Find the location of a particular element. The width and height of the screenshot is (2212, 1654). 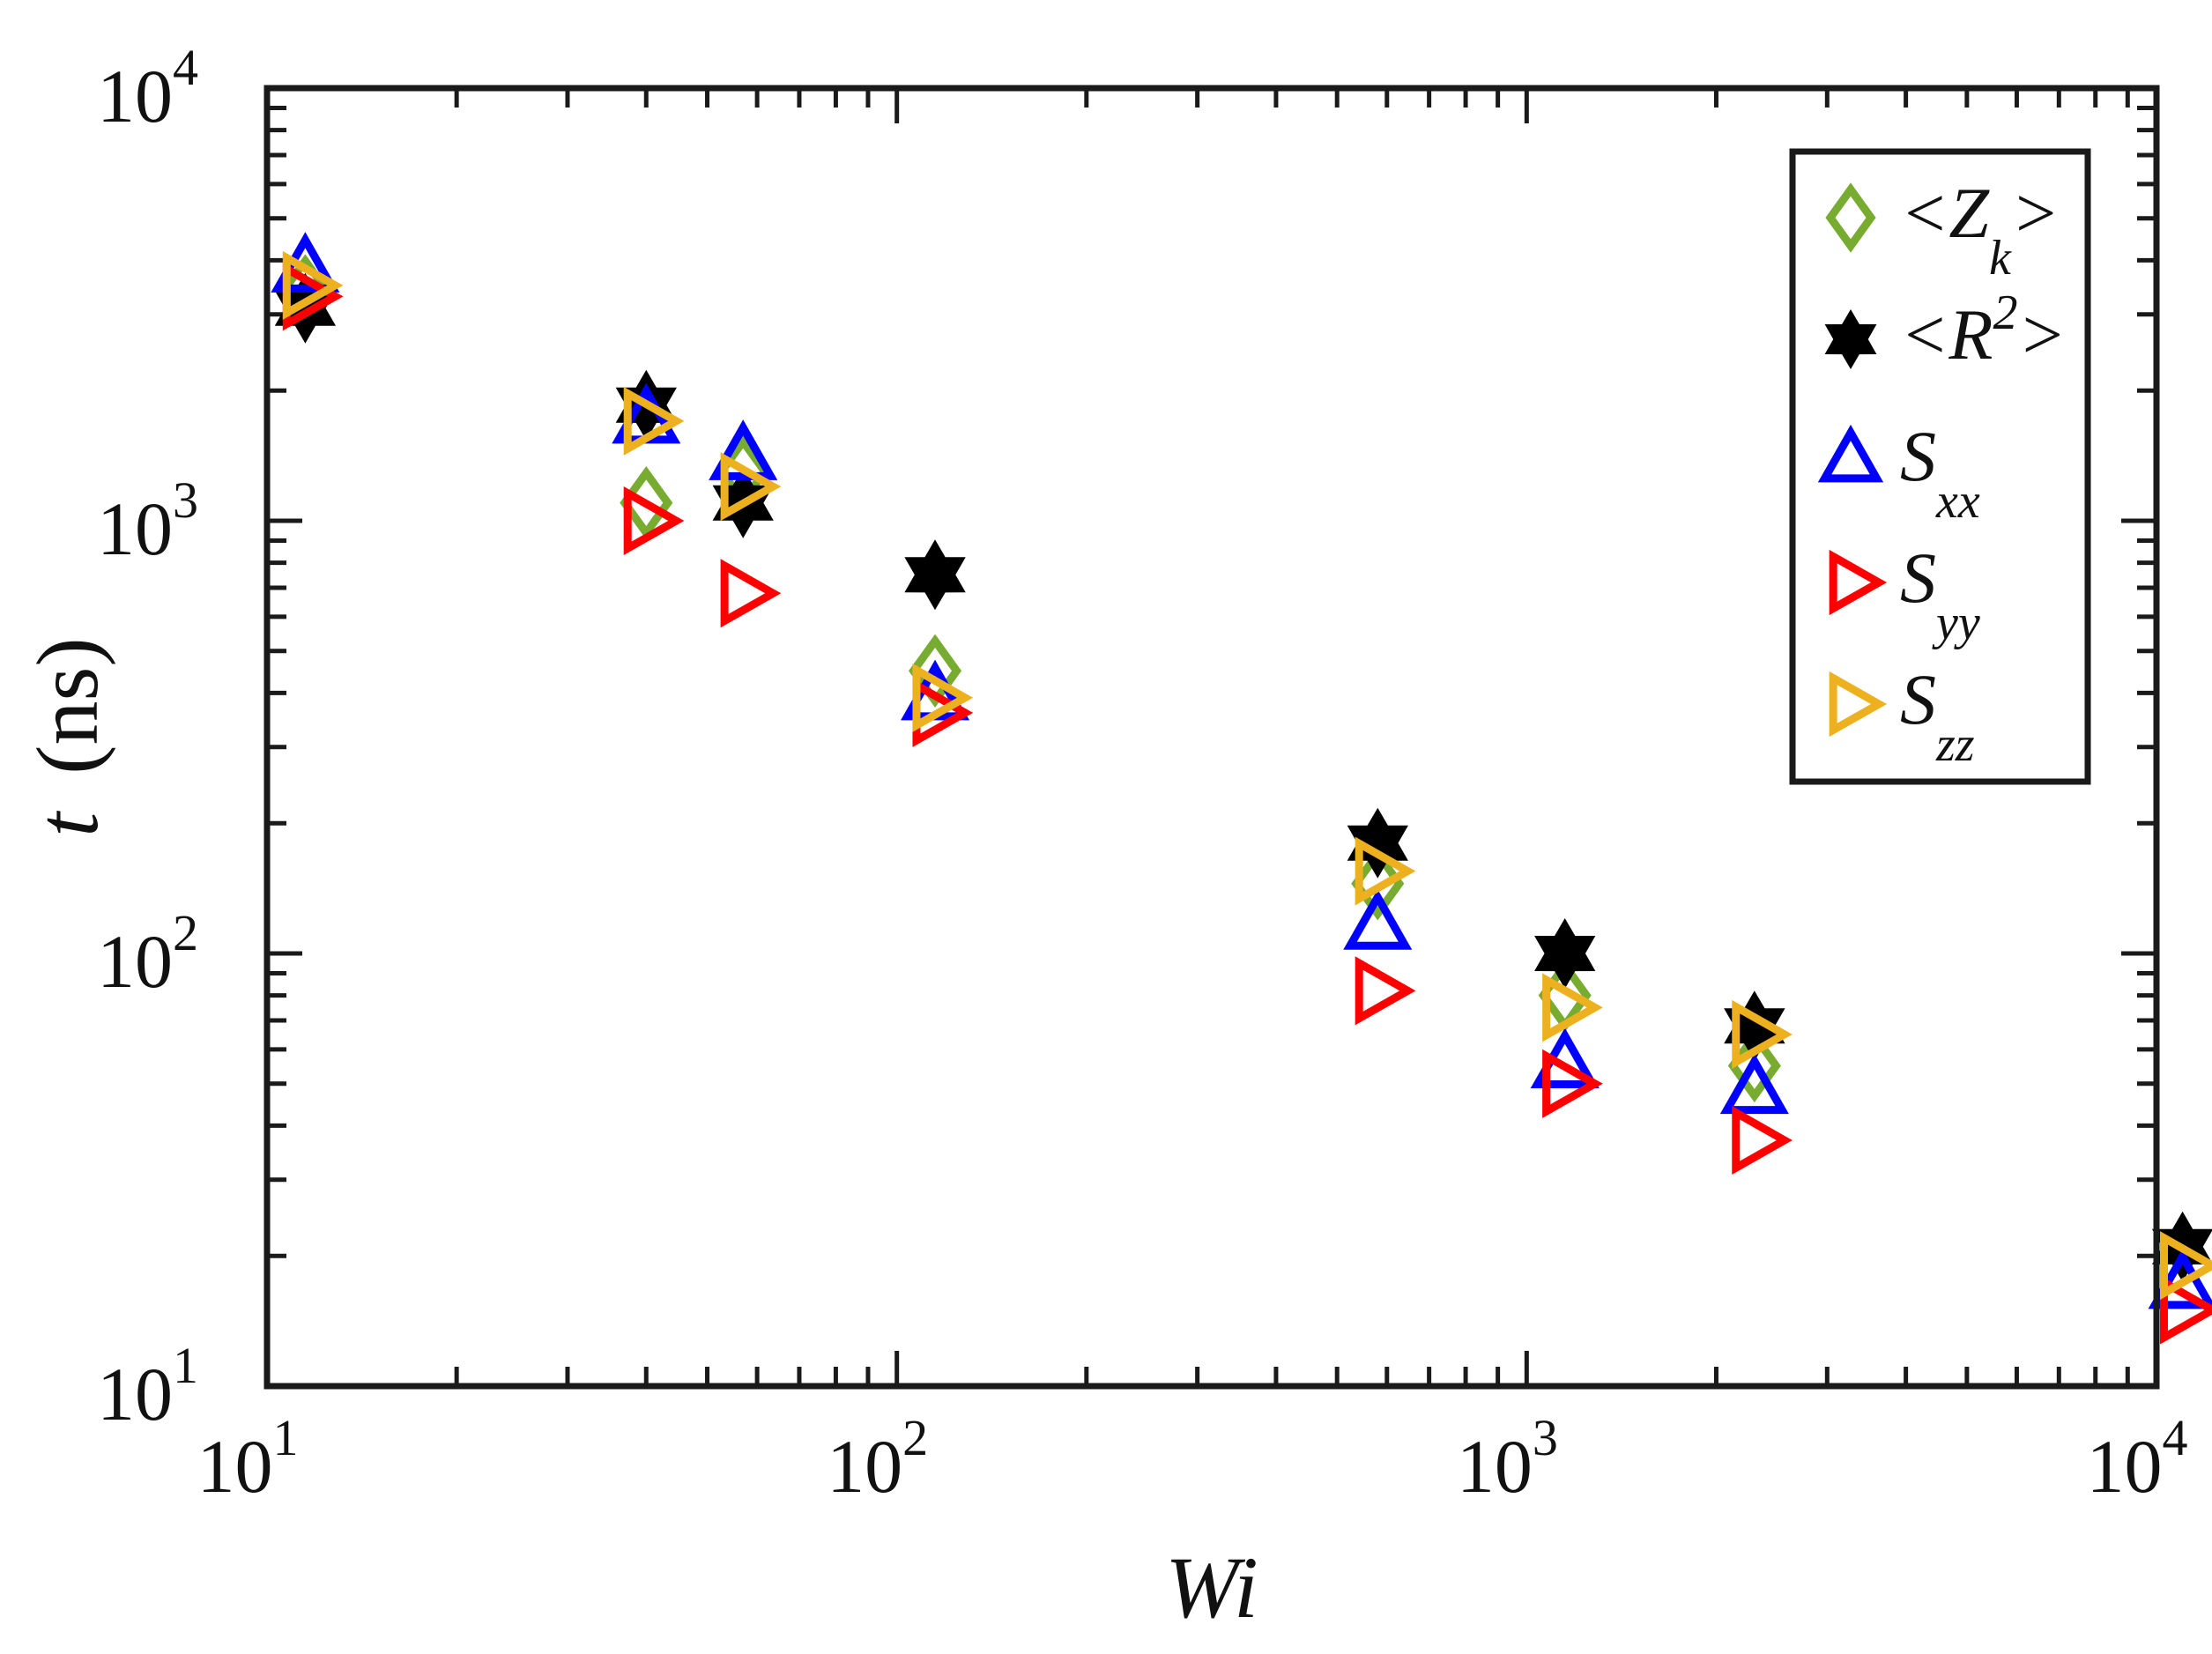

legend-marker-Szz is located at coordinates (1859, 704).